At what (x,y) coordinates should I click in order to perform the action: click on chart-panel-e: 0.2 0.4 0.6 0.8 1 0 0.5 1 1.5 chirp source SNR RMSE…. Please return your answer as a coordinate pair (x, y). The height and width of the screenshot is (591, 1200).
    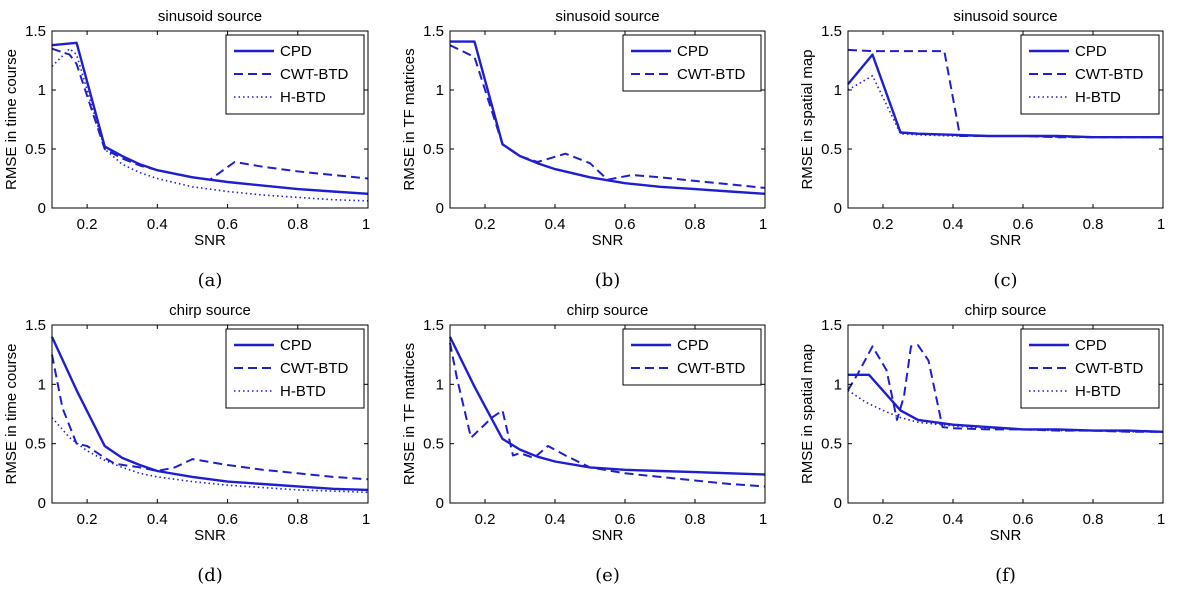
    Looking at the image, I should click on (584, 444).